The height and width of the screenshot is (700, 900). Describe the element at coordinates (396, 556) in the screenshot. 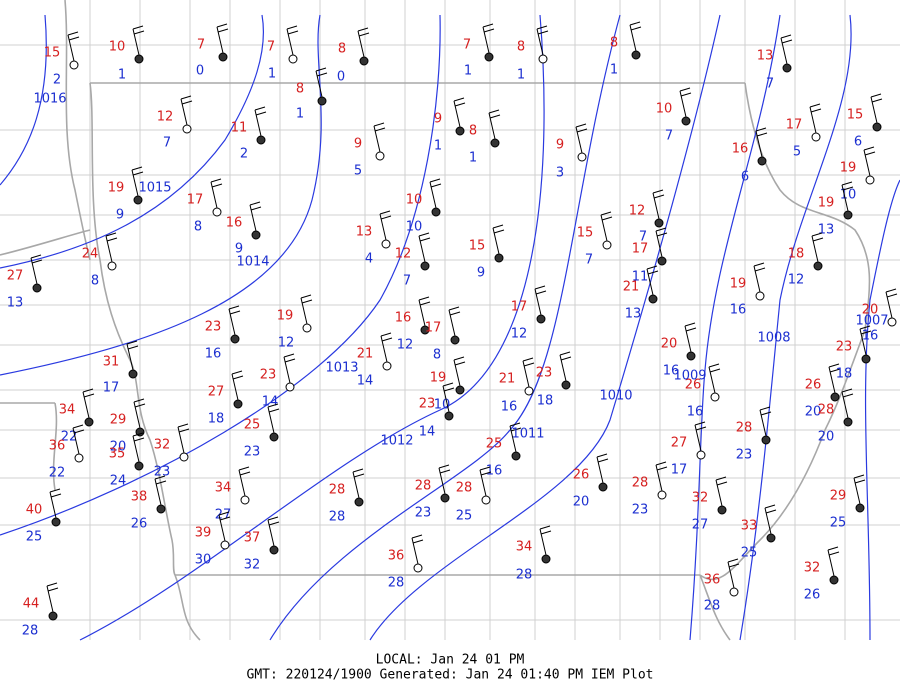

I see `temperature: 36` at that location.